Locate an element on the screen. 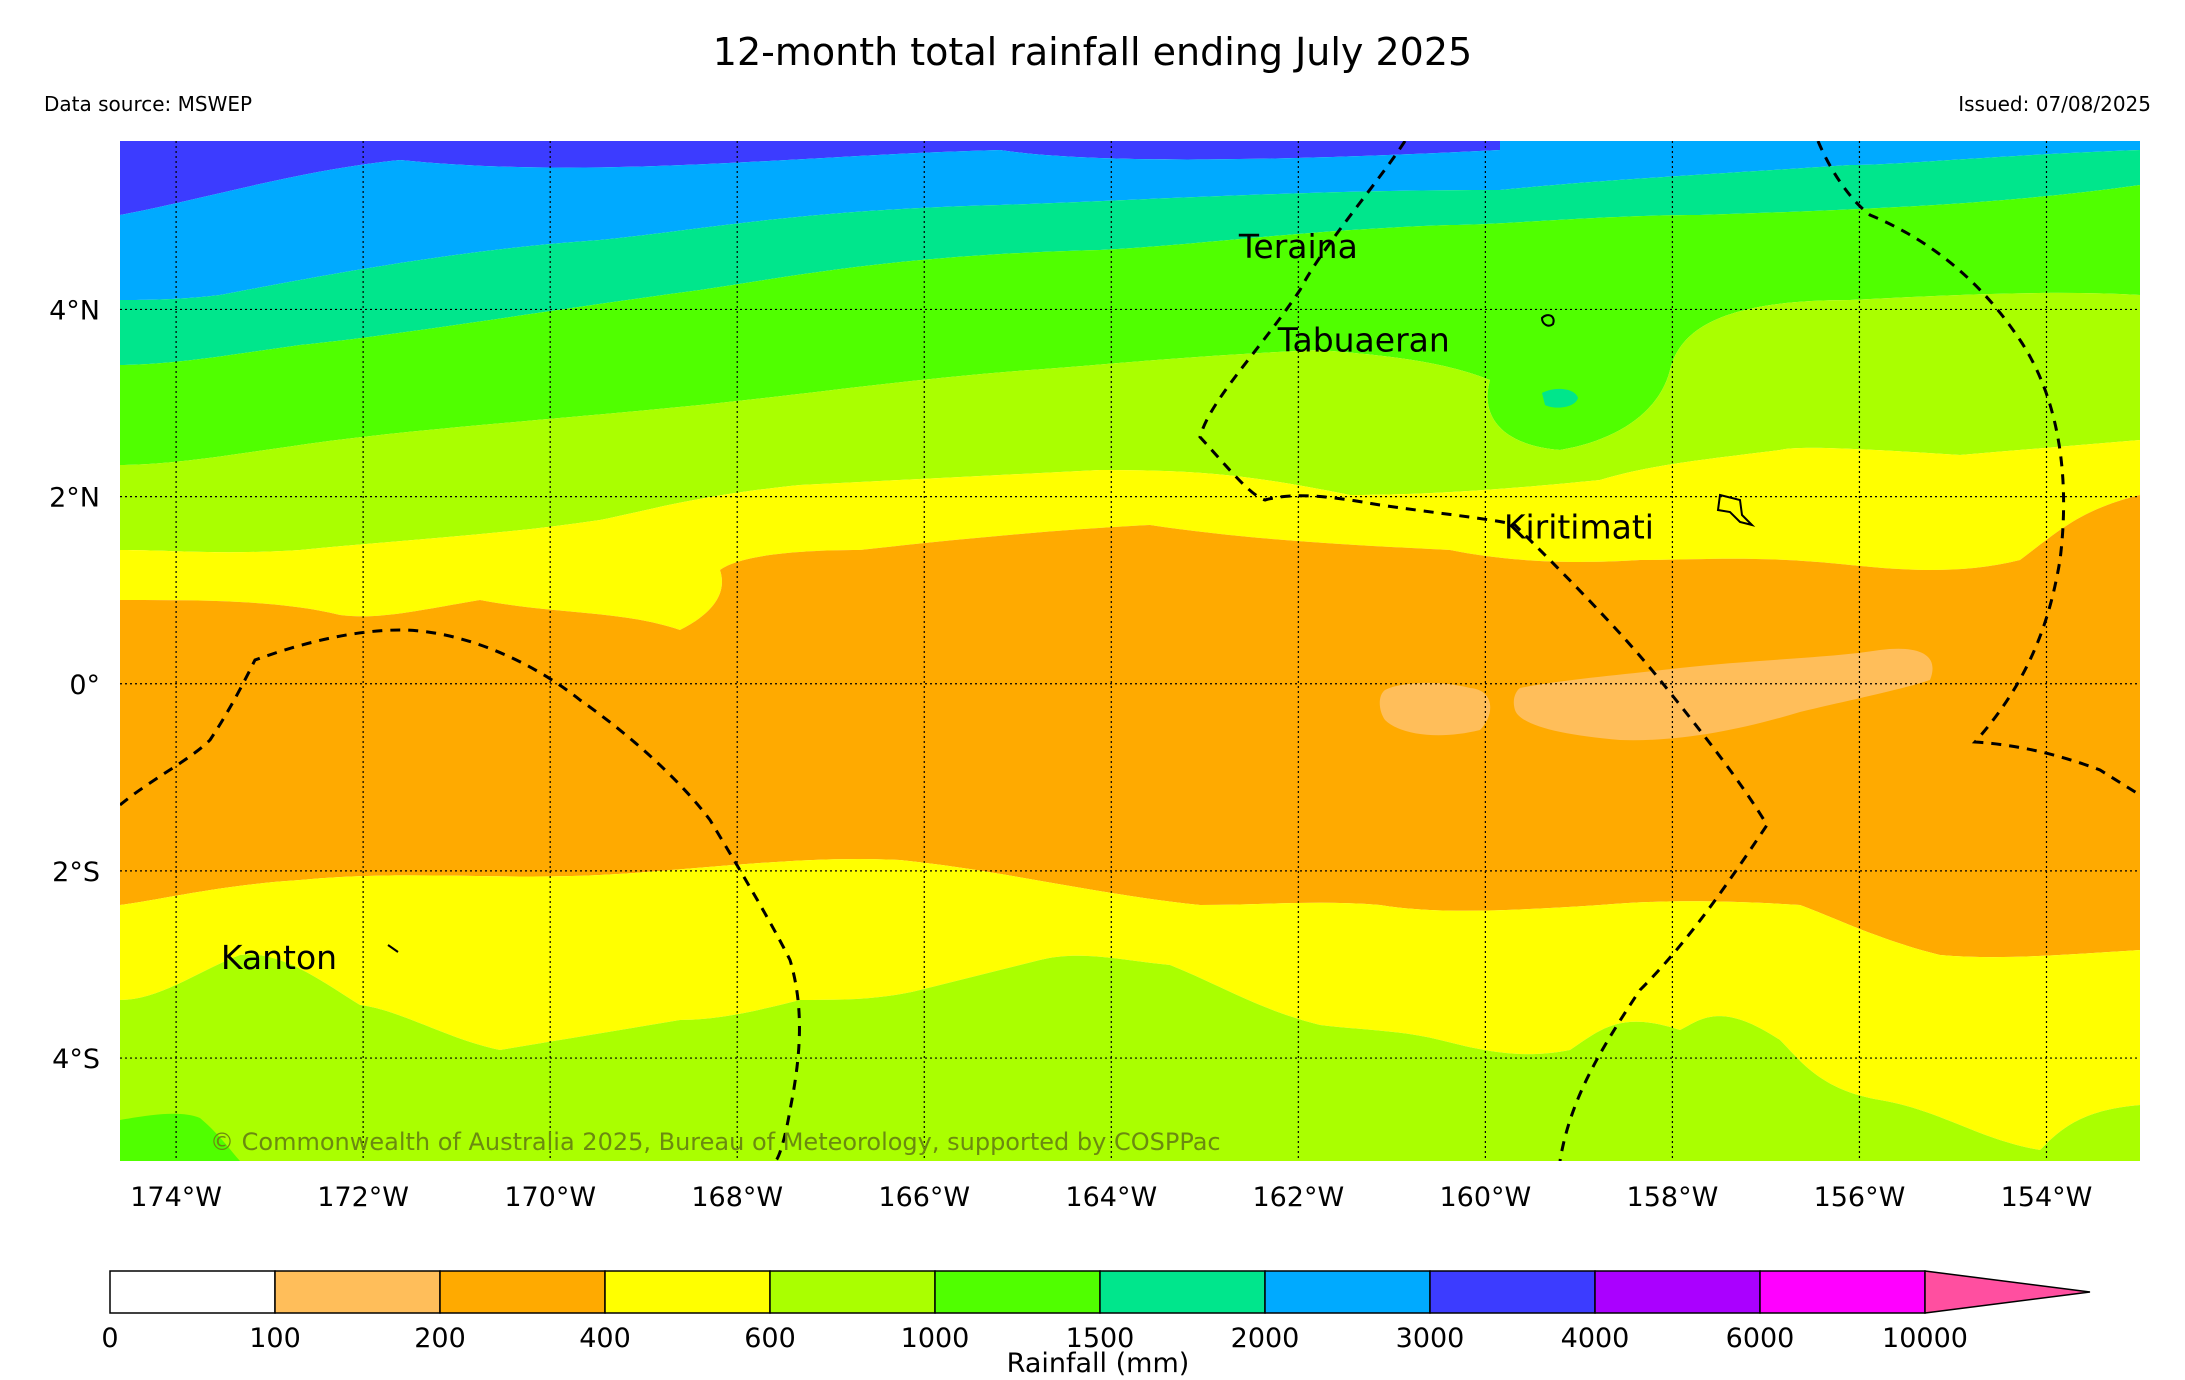 The width and height of the screenshot is (2185, 1380). lon-tick-label: 154°W is located at coordinates (2047, 1197).